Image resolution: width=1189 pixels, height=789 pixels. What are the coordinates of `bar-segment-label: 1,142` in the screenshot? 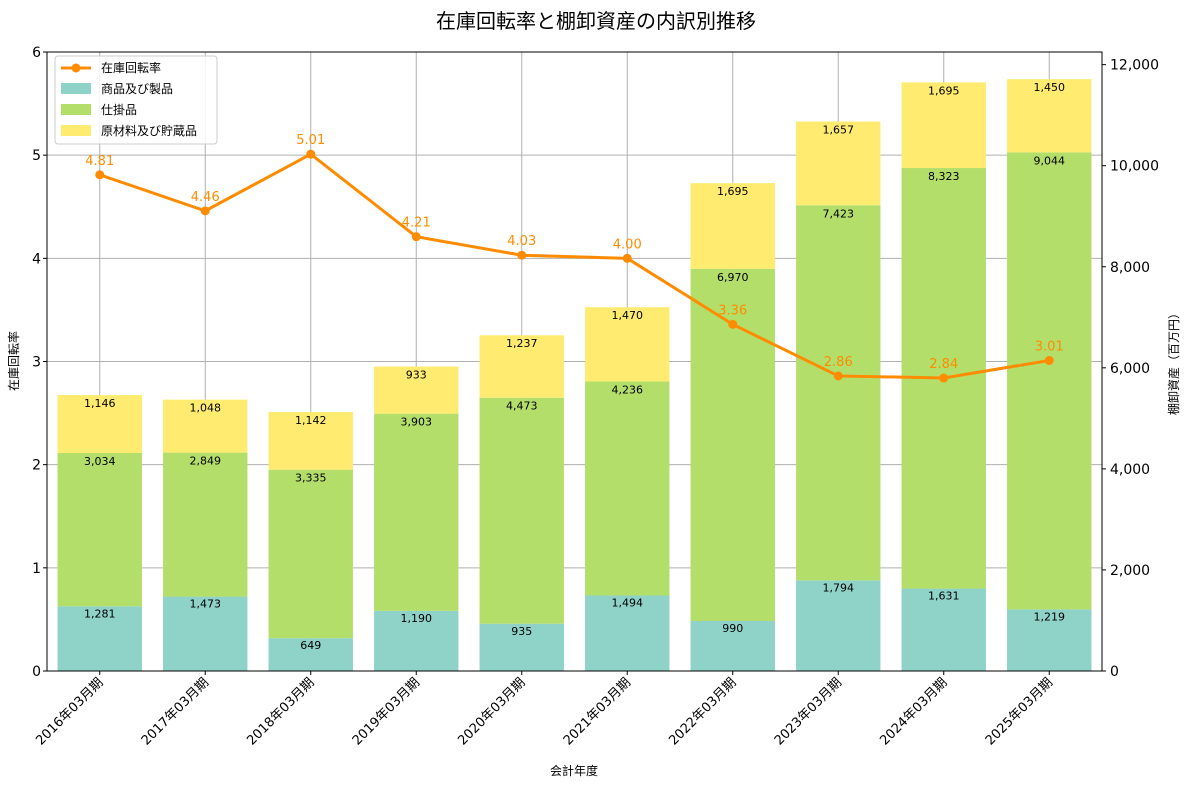 It's located at (311, 420).